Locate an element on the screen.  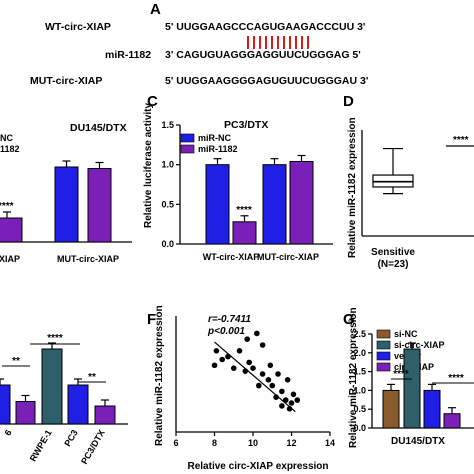
panel-c-legend-label: miR-NC is located at coordinates (214, 138).